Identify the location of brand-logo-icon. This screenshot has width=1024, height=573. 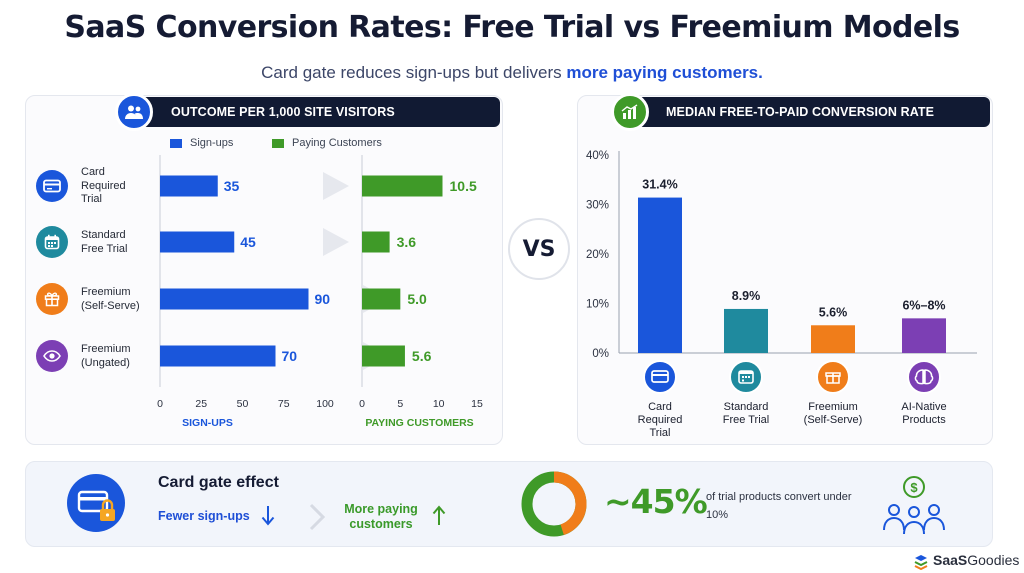
(921, 562).